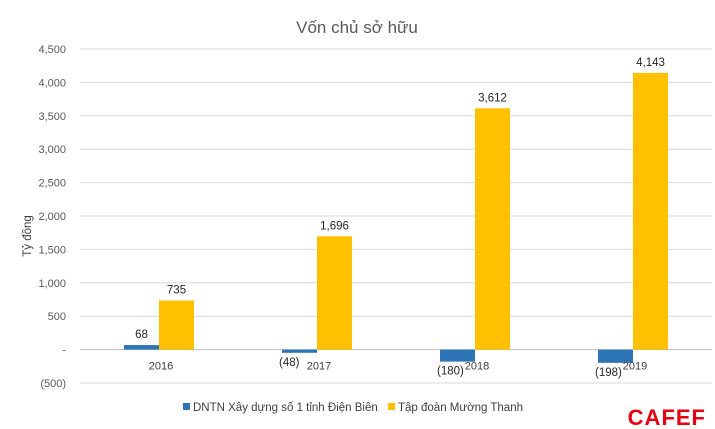 The width and height of the screenshot is (715, 429). What do you see at coordinates (334, 226) in the screenshot?
I see `data-label: 1,696` at bounding box center [334, 226].